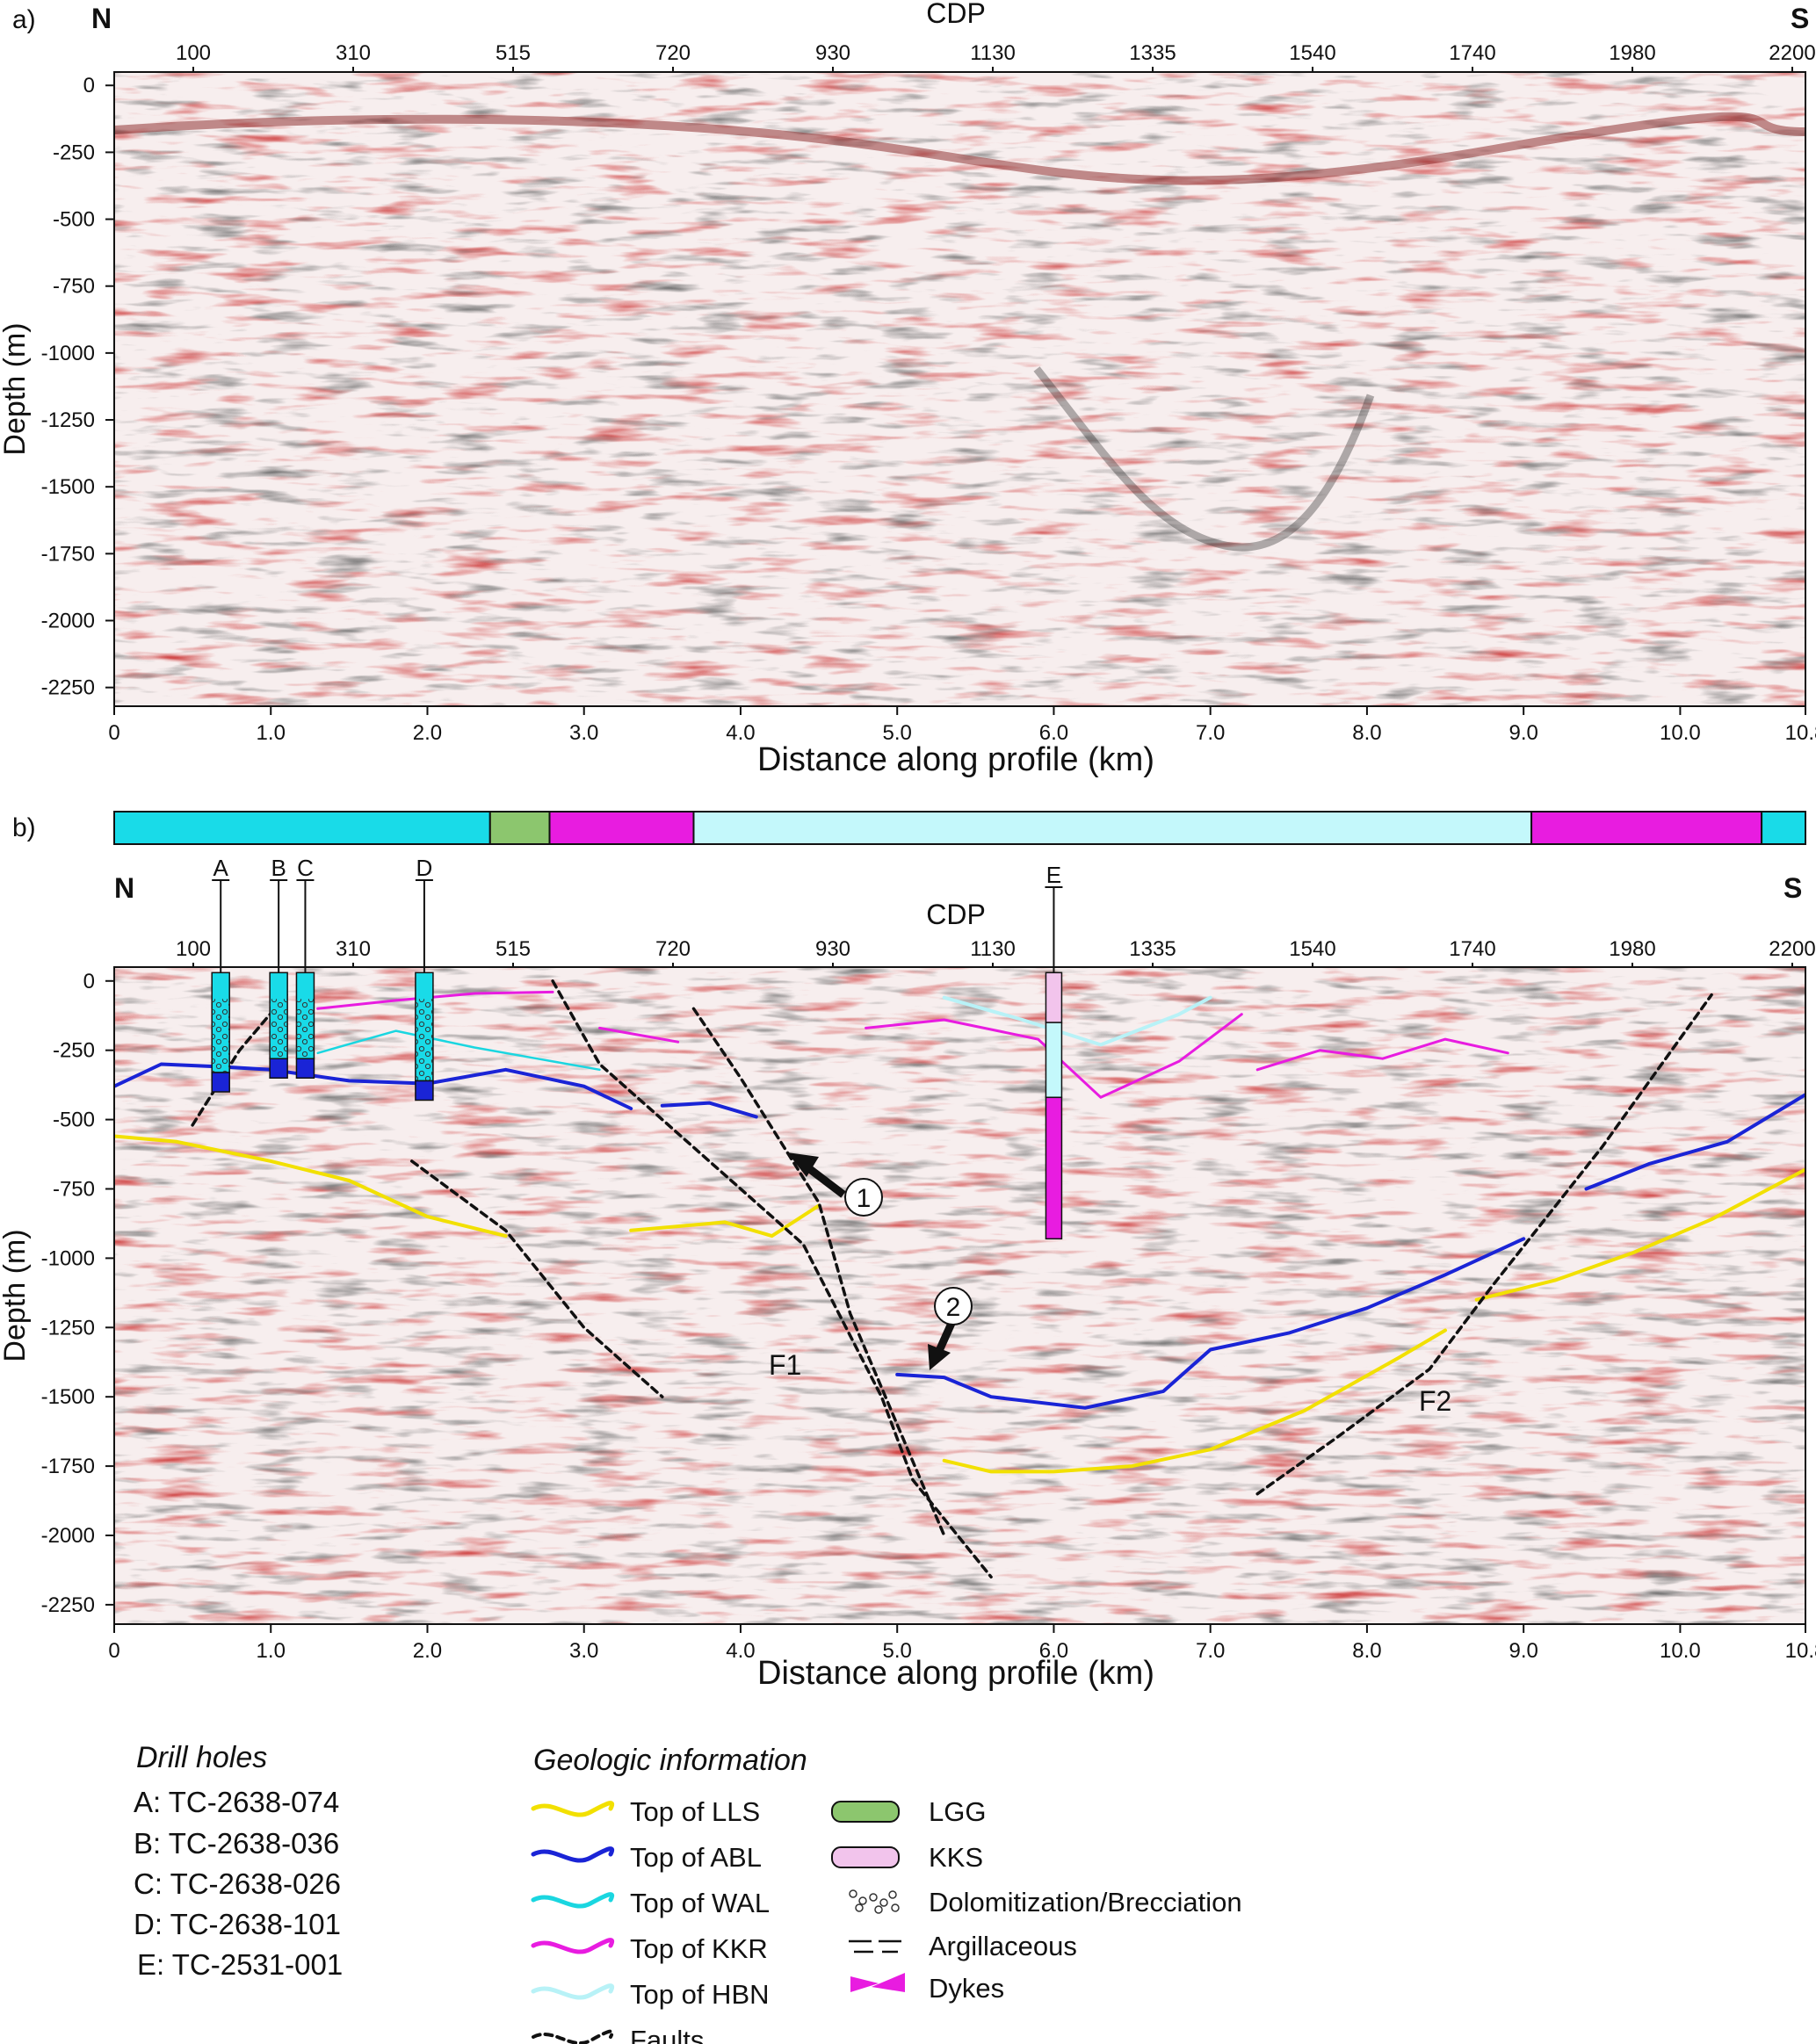  I want to click on panel-a-dist-ticks: 0 1.0 2.0 3.0 4.0 5.0 6.0 7.0 8.0 9.0 10.0 10.8, so click(962, 725).